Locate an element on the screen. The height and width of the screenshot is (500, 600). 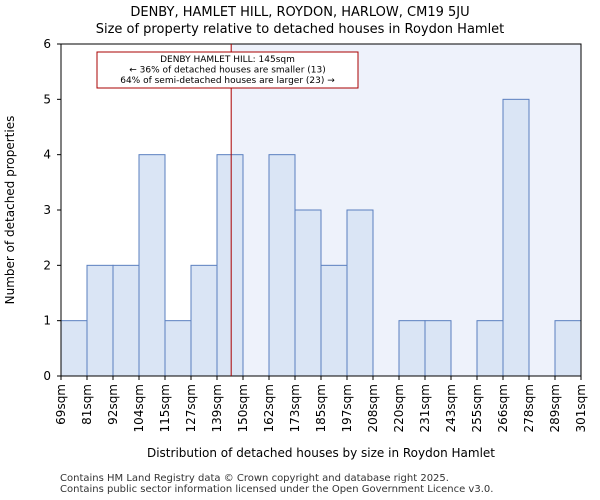
x-tick-label: 266sqm is located at coordinates (503, 408).